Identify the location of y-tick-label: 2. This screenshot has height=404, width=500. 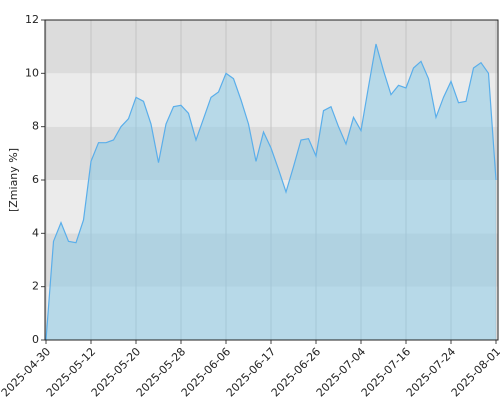
(35, 286).